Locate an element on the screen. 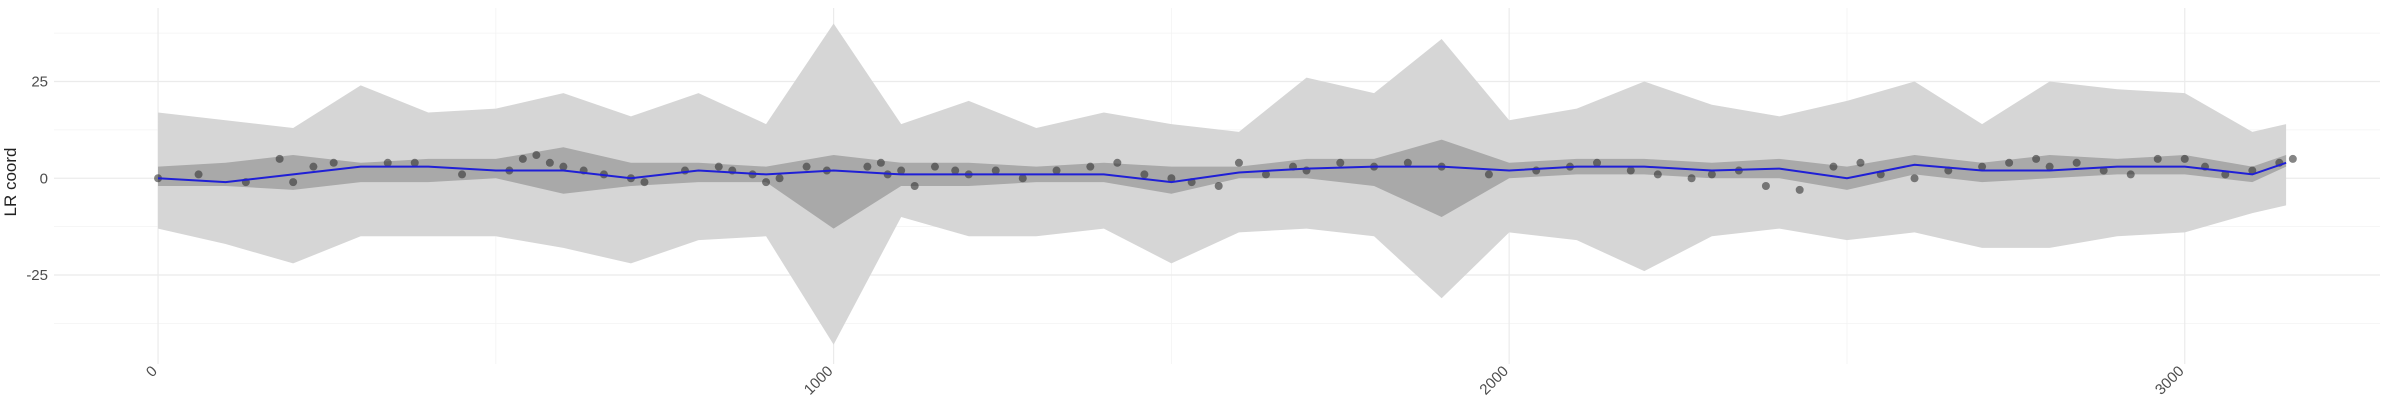 Image resolution: width=2400 pixels, height=400 pixels. y-tick-label: -25 is located at coordinates (37, 275).